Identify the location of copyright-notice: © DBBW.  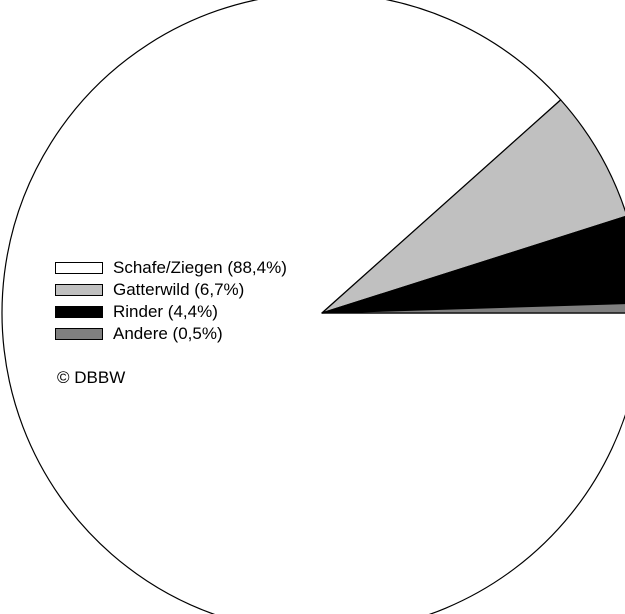
(91, 377).